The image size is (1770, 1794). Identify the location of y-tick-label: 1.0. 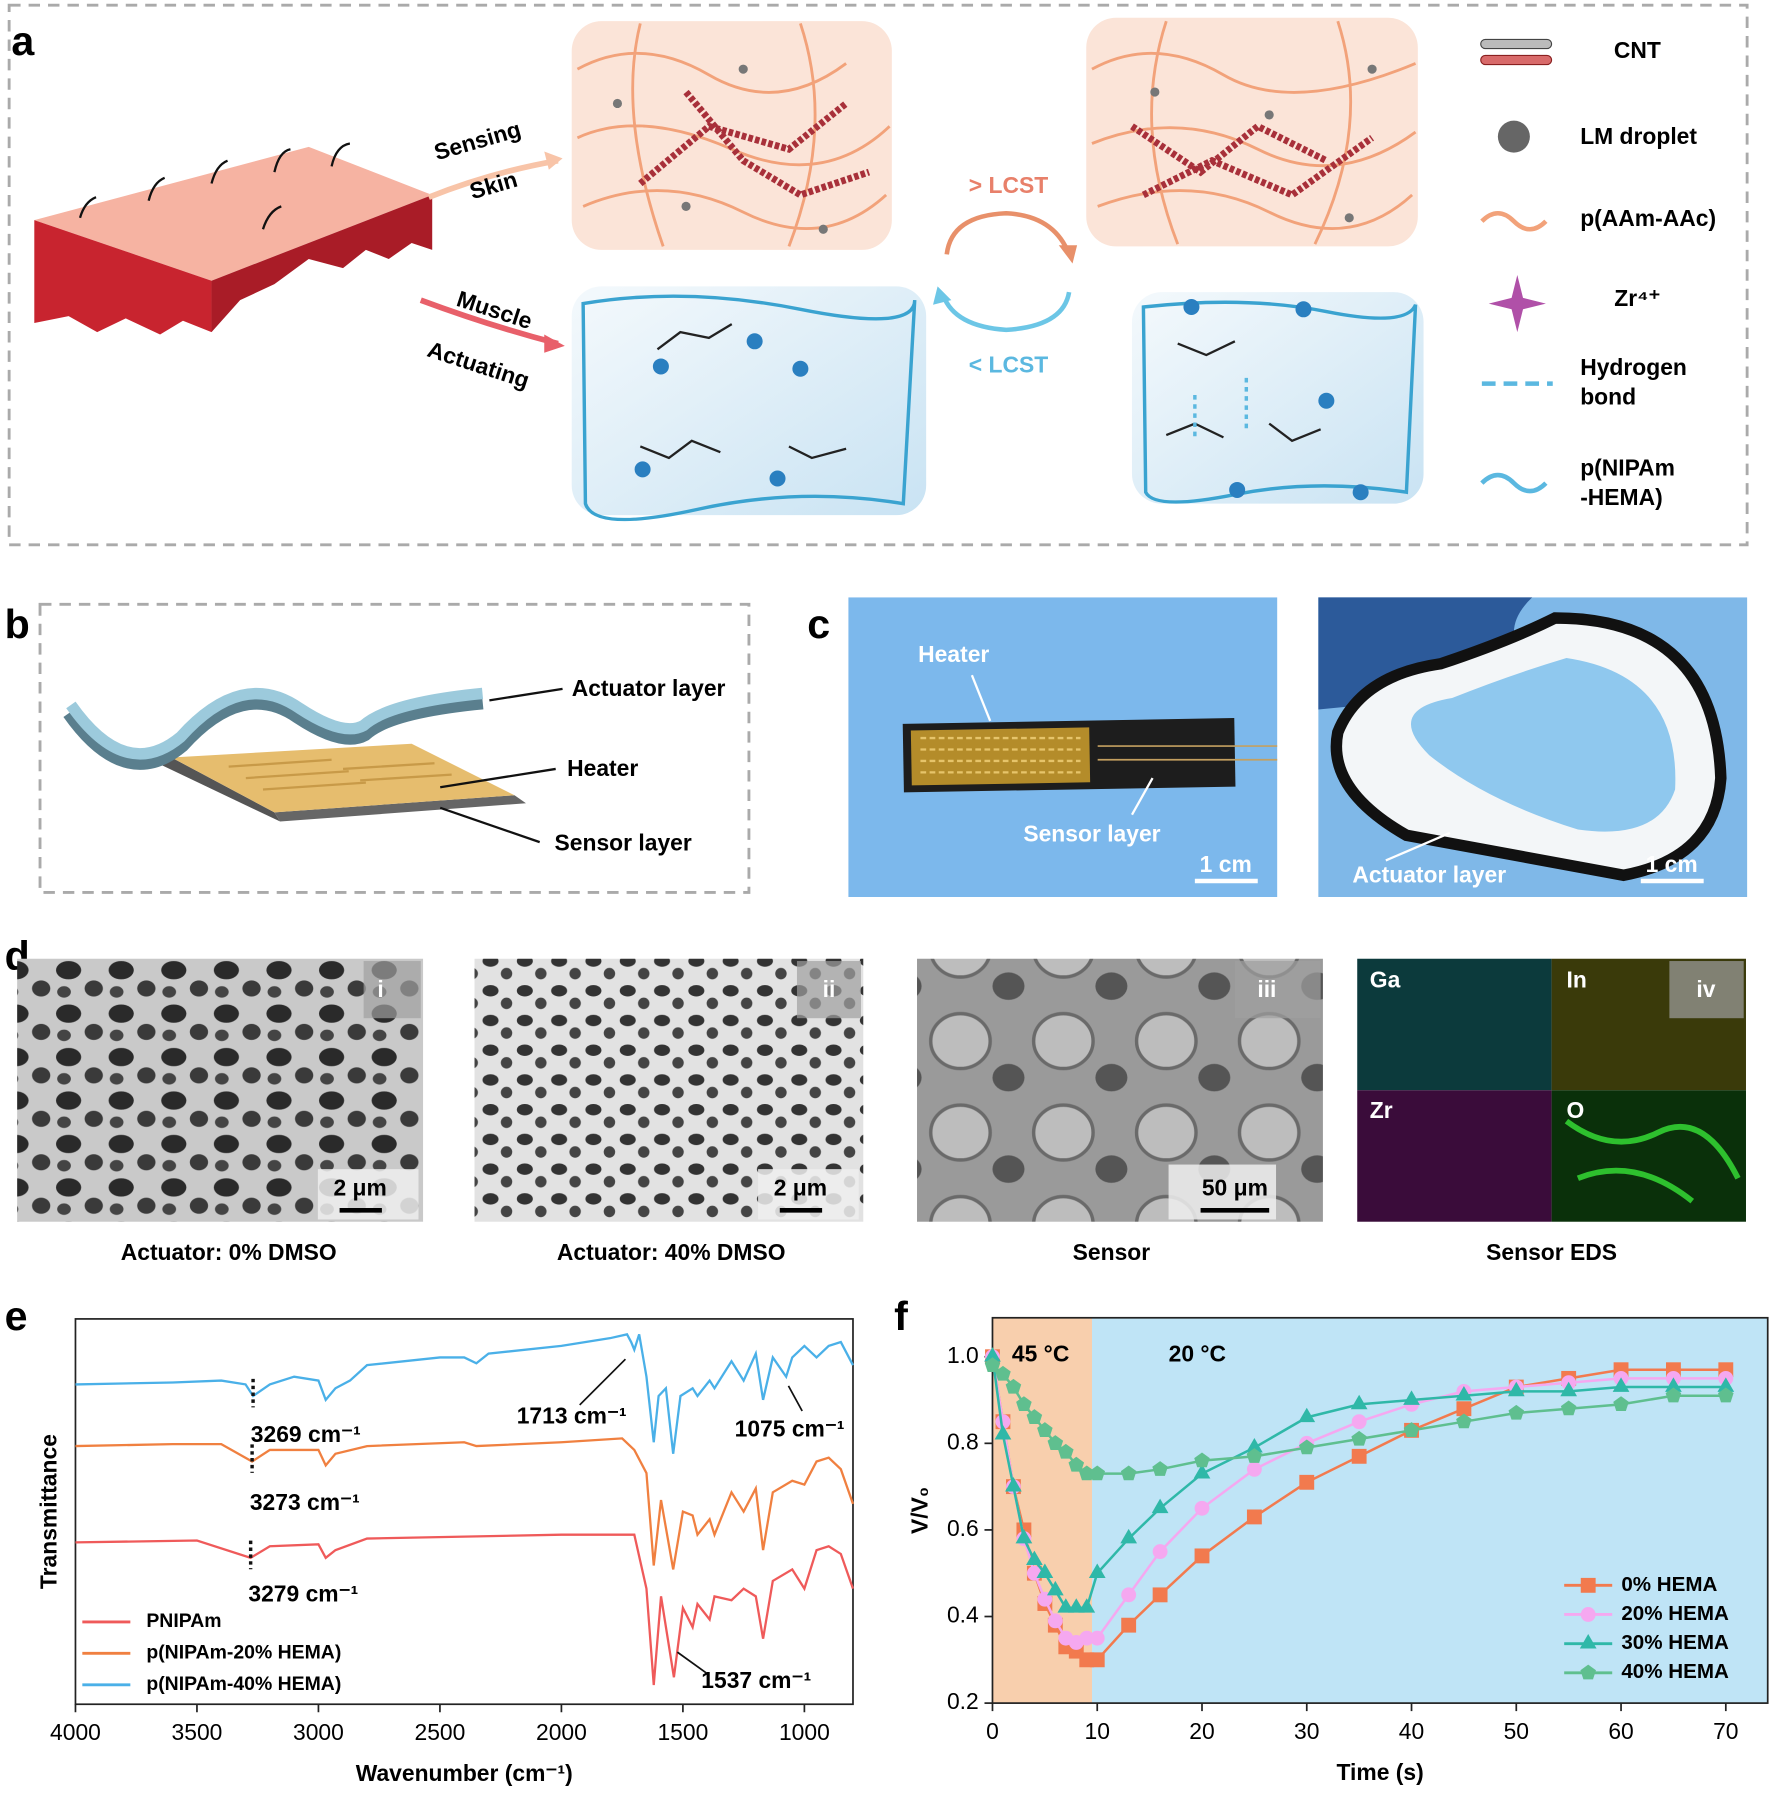
(963, 1355).